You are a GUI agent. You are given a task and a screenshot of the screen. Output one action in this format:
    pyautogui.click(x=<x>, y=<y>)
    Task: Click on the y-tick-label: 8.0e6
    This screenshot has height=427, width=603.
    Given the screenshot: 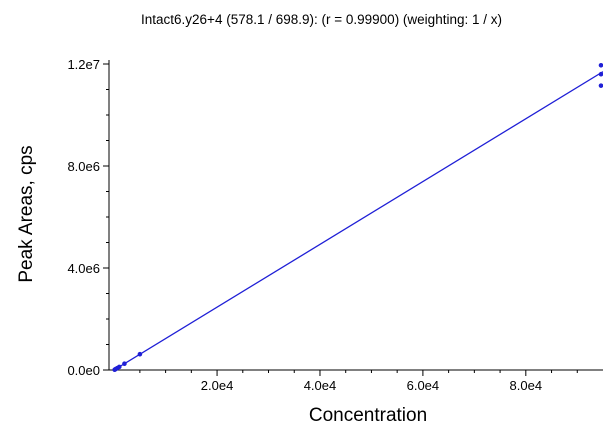 What is the action you would take?
    pyautogui.click(x=83, y=166)
    